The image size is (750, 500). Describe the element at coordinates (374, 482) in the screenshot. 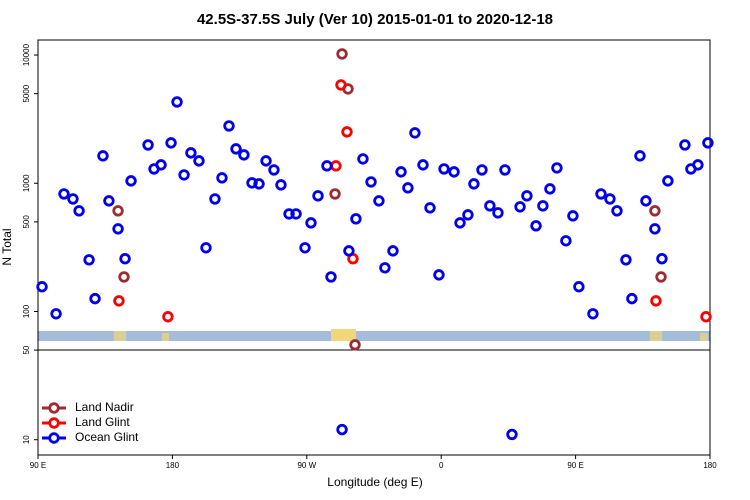

I see `x-axis-label: Longitude (deg E)` at that location.